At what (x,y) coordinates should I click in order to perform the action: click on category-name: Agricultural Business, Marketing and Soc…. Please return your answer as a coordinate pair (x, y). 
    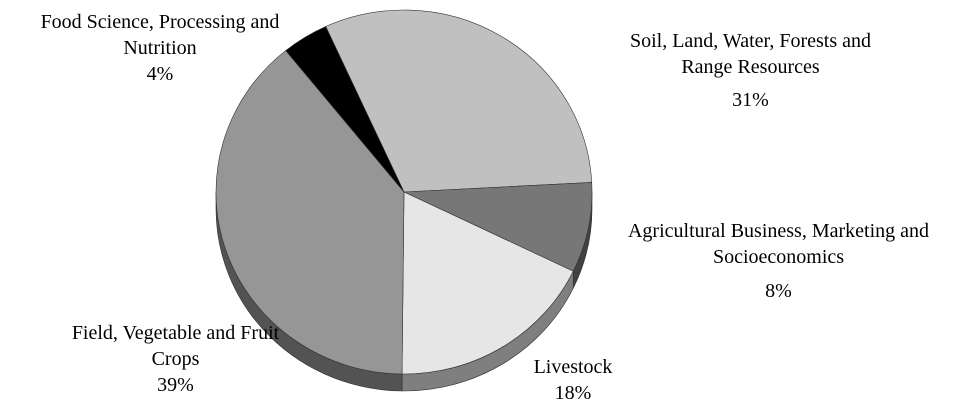
    Looking at the image, I should click on (778, 244).